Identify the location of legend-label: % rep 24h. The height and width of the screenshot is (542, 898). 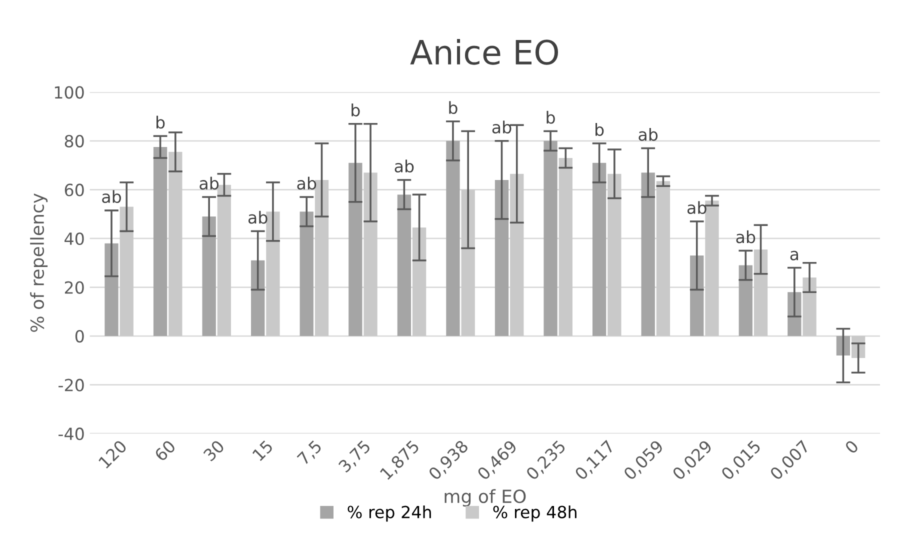
(389, 513).